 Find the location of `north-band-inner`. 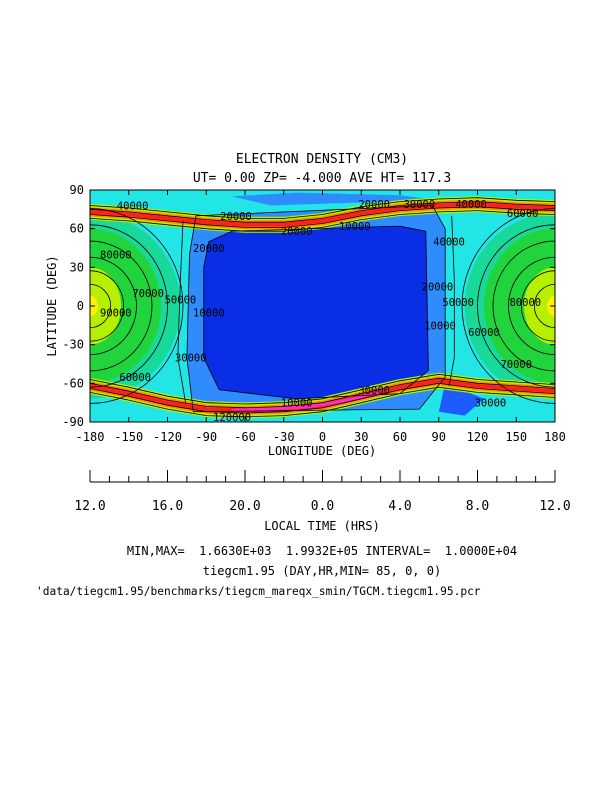

north-band-inner is located at coordinates (322, 214).